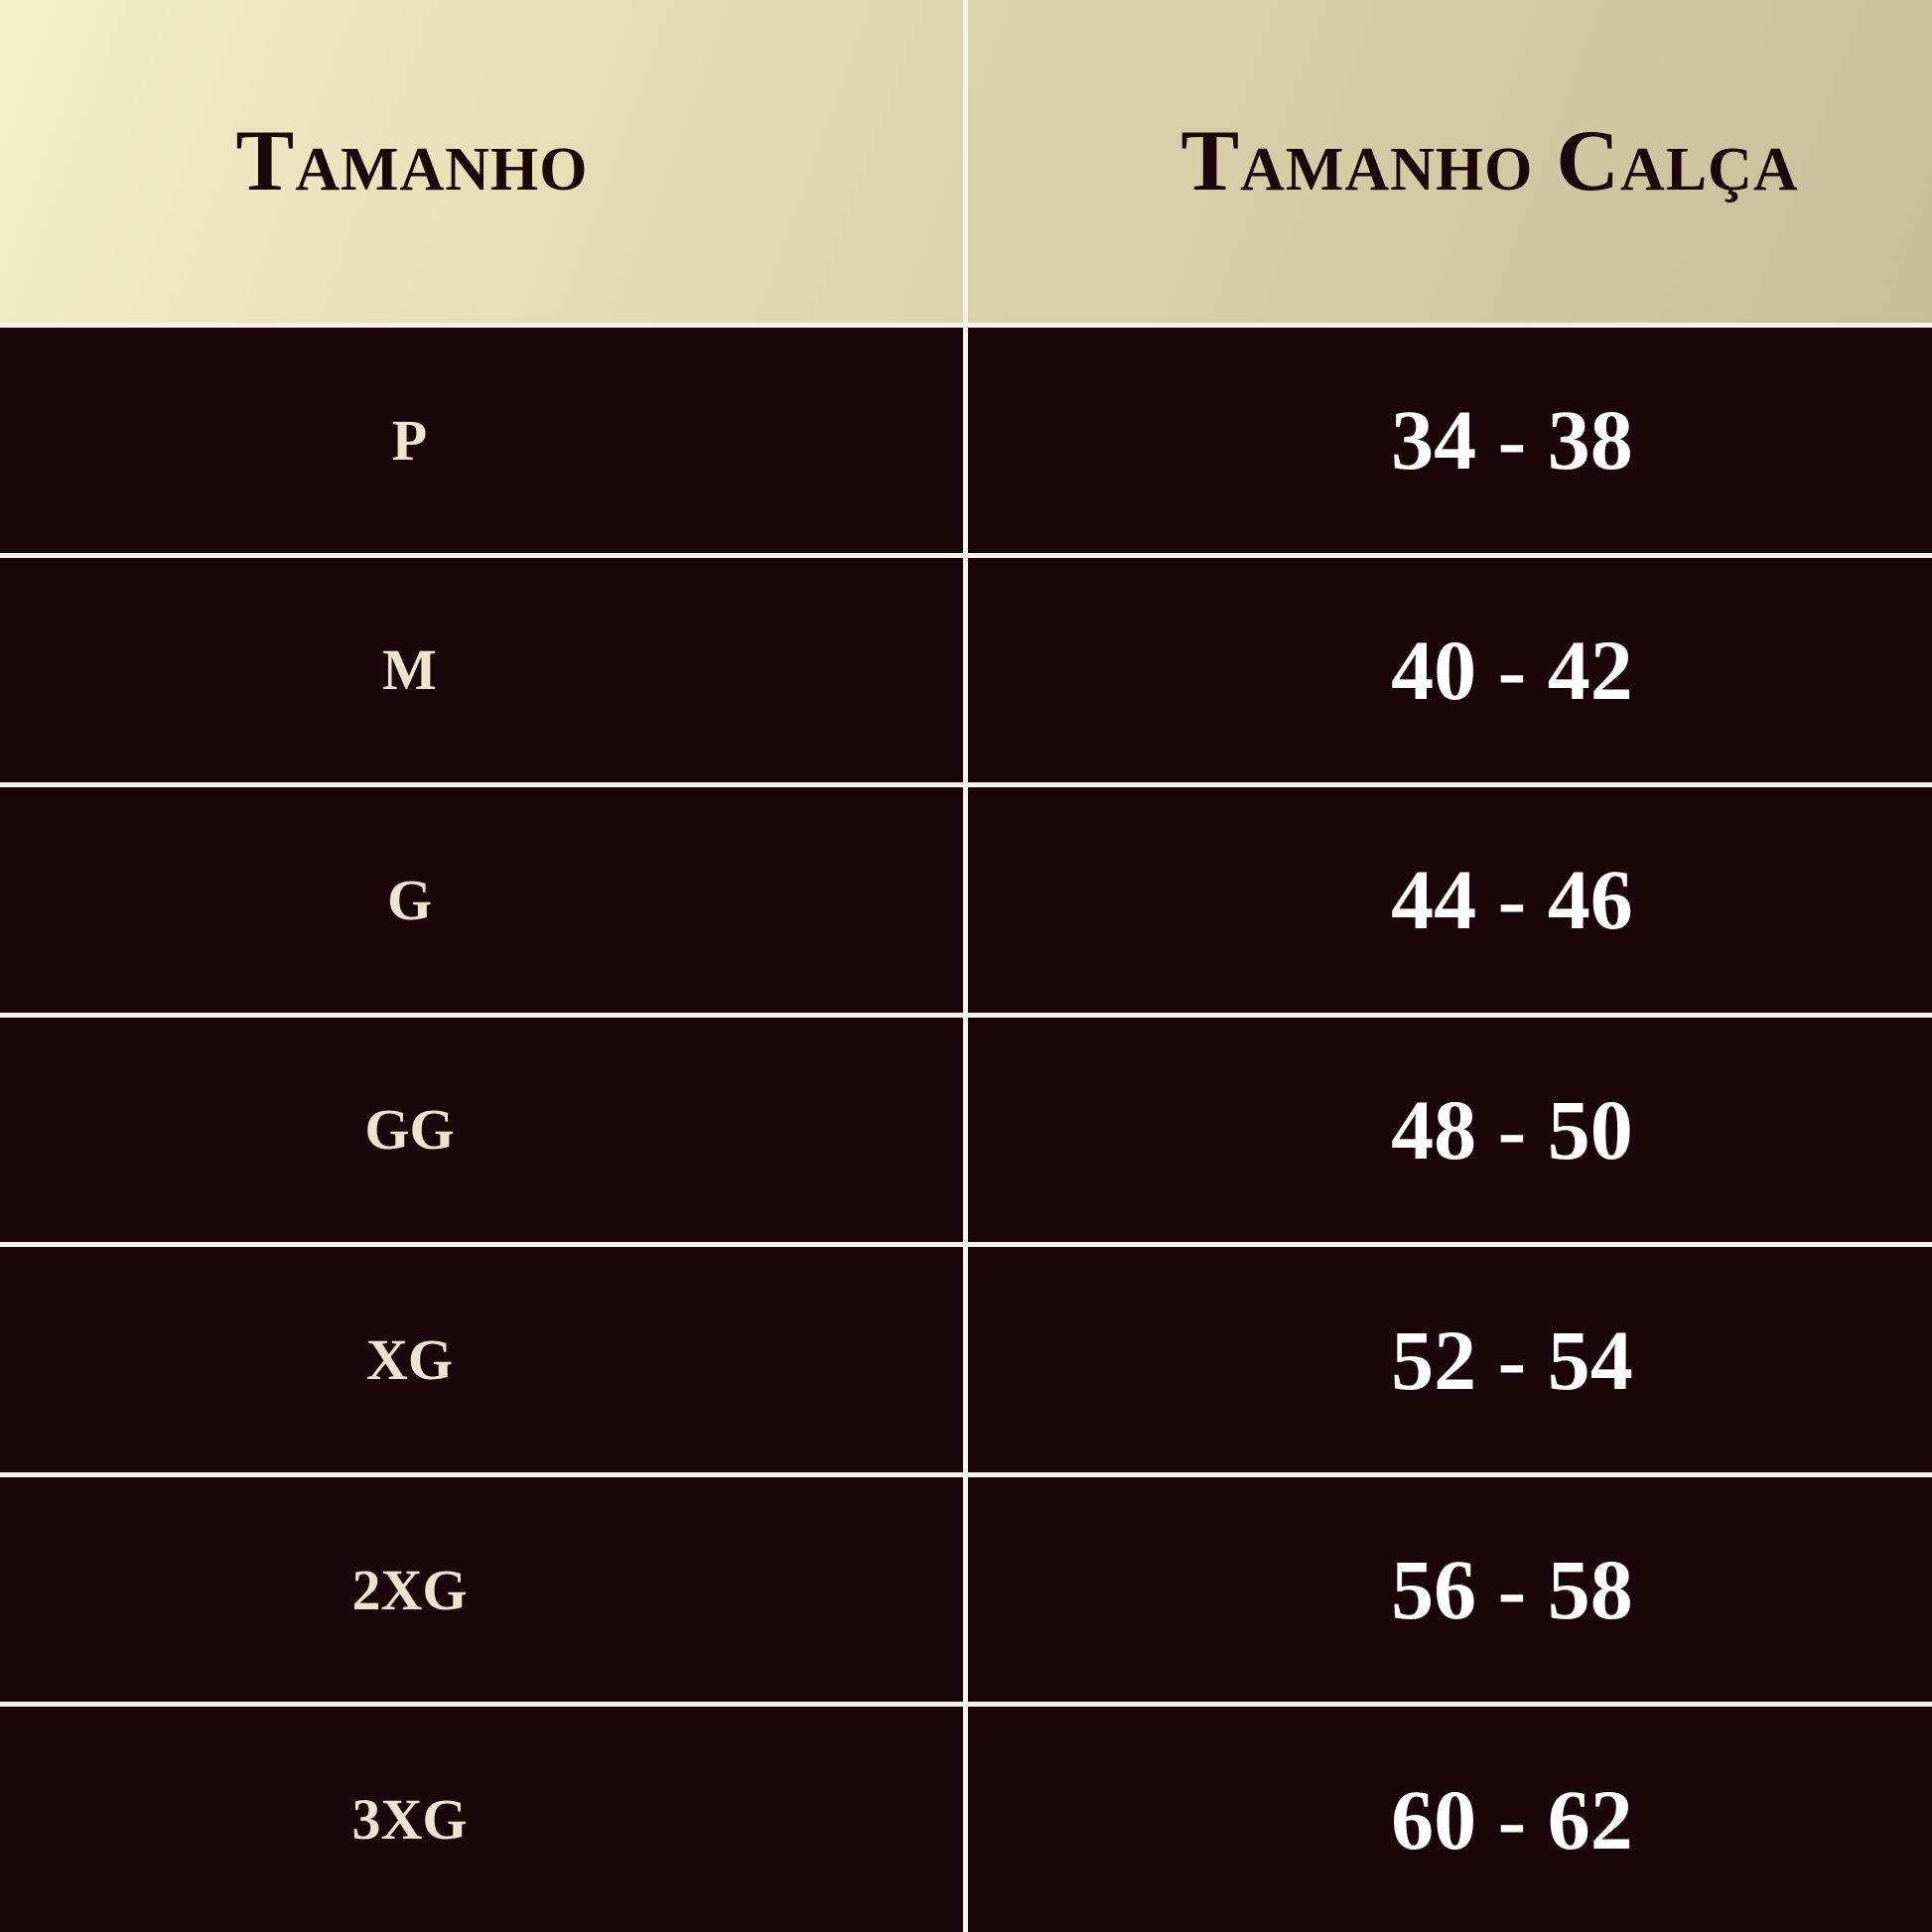 The height and width of the screenshot is (1932, 1932). What do you see at coordinates (1450, 1820) in the screenshot?
I see `pants-range-cell: 60 - 62` at bounding box center [1450, 1820].